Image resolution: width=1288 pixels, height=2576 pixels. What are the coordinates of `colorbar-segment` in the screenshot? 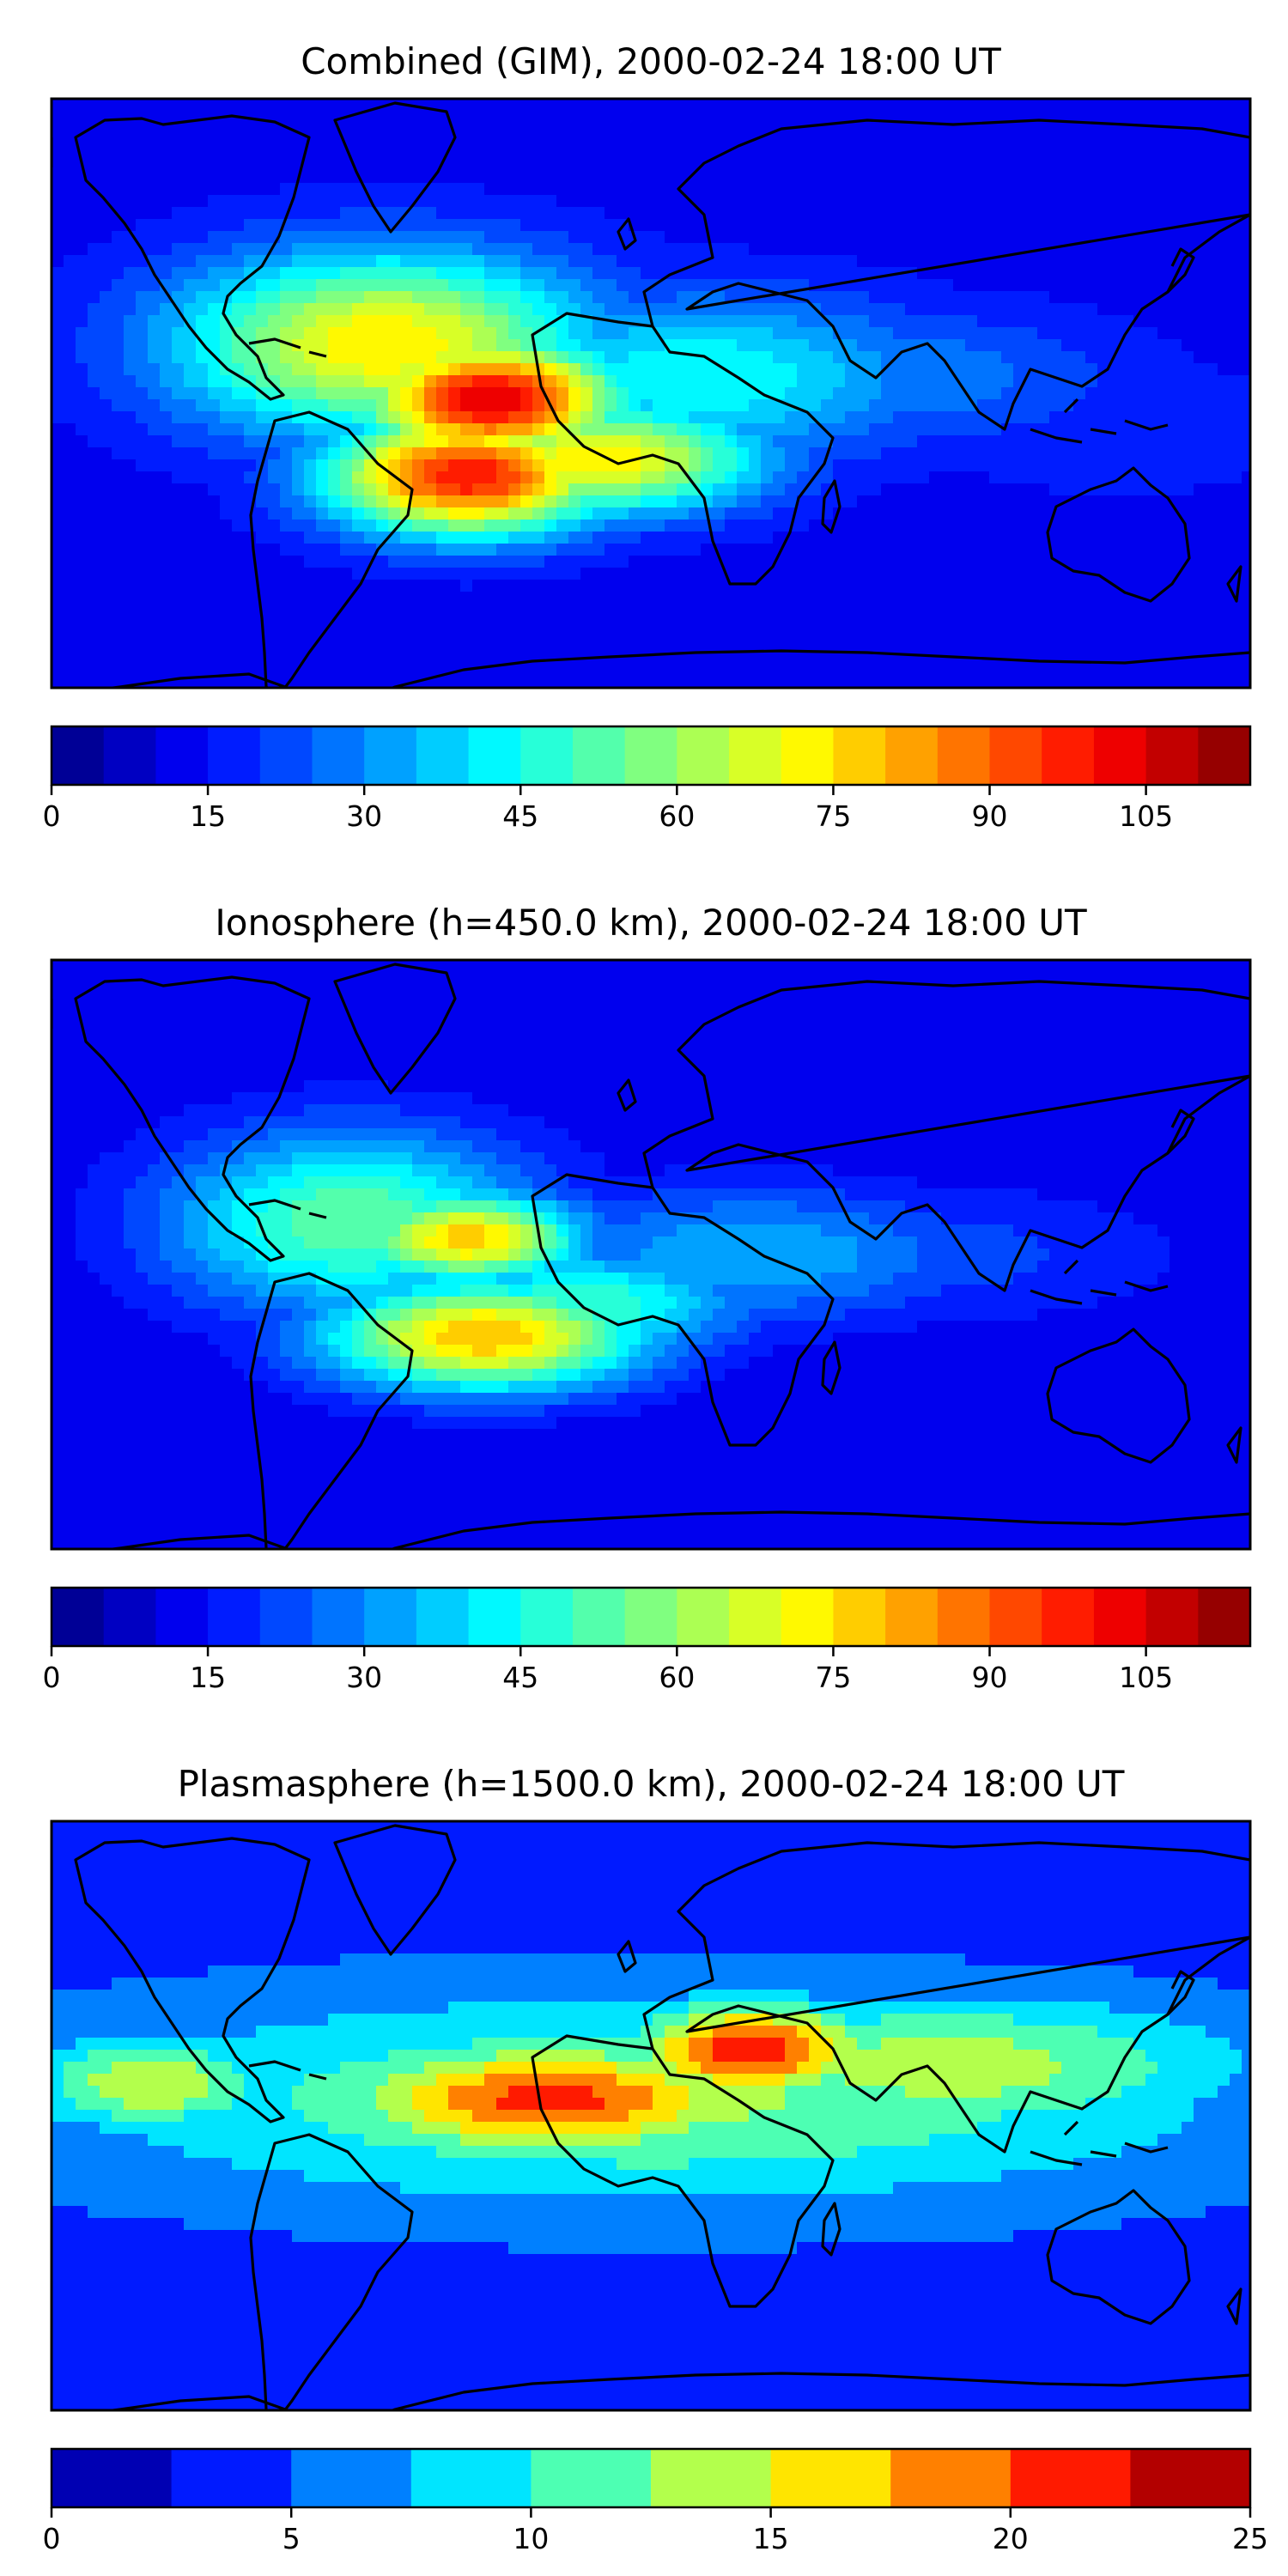 It's located at (1016, 755).